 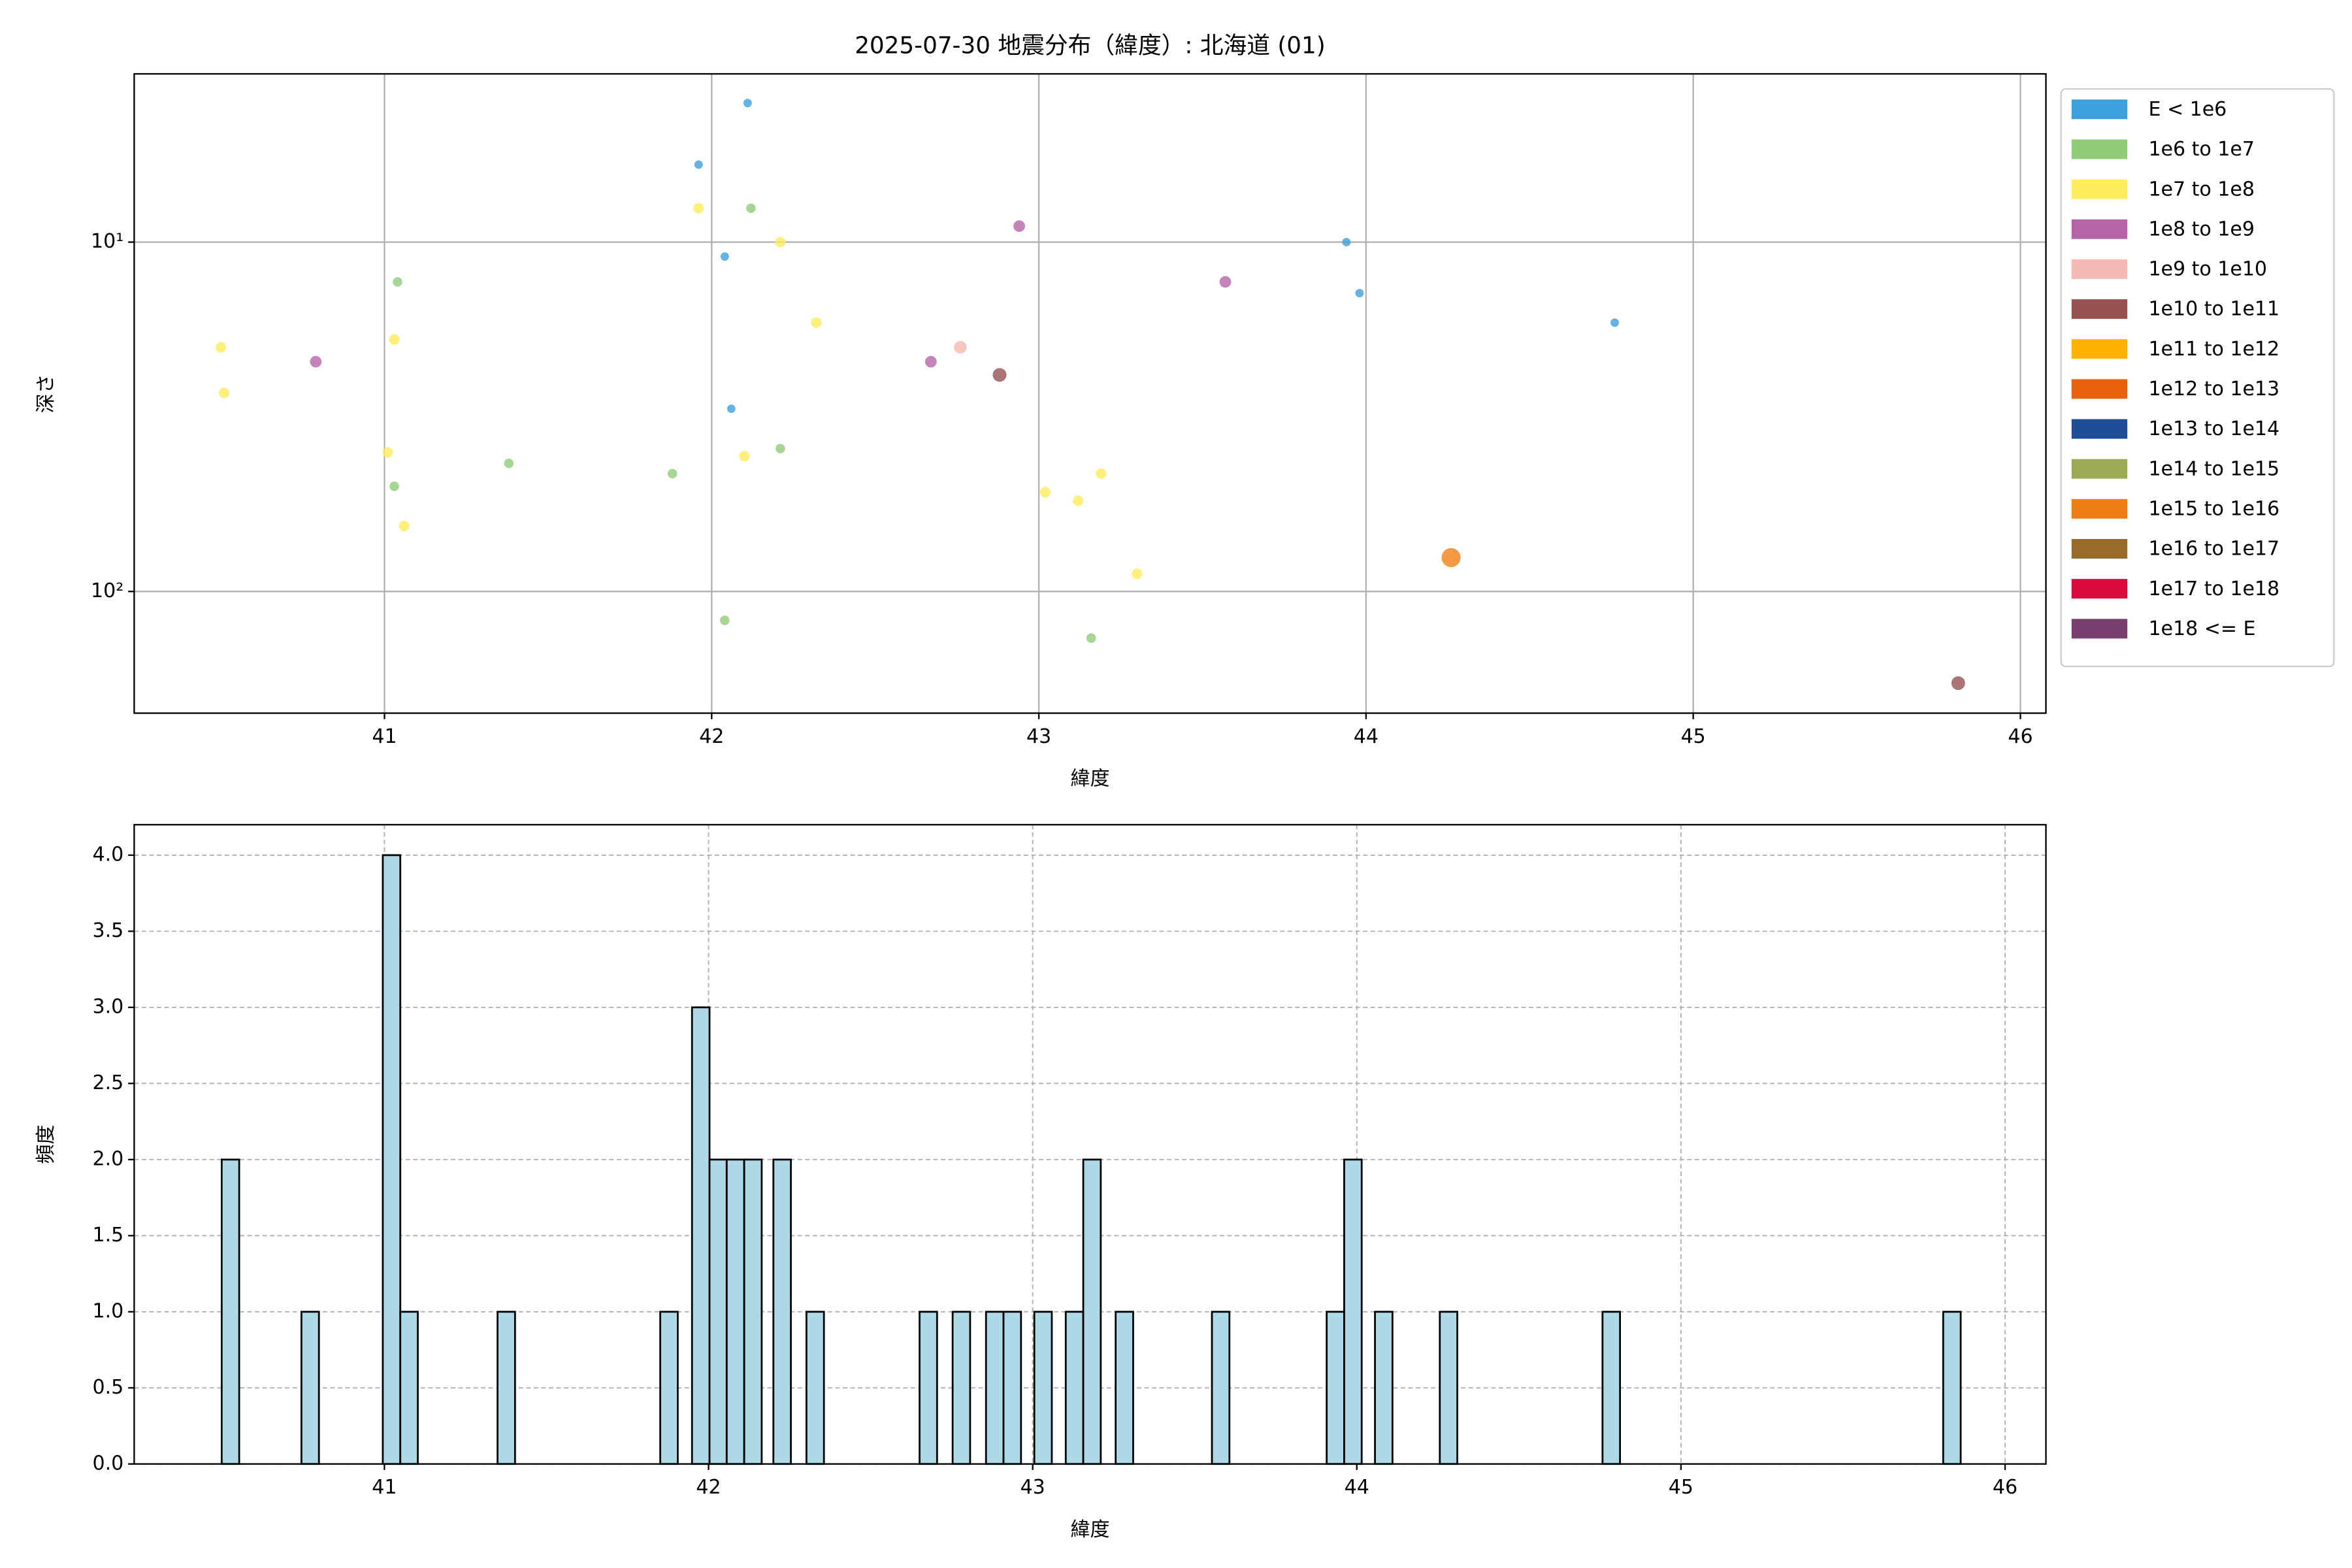 What do you see at coordinates (1089, 779) in the screenshot?
I see `x-axis-label: 緯度` at bounding box center [1089, 779].